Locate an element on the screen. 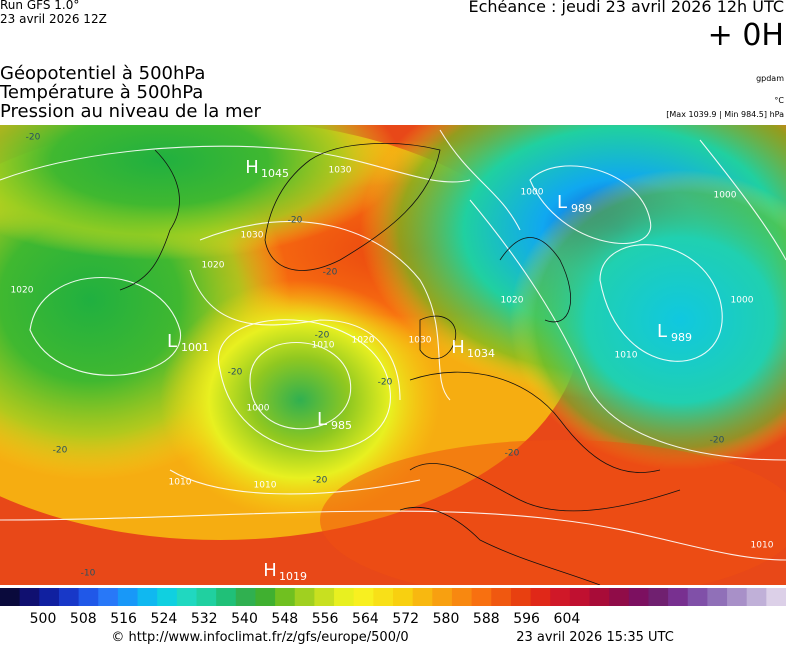 This screenshot has height=648, width=786. lead-time: + 0H is located at coordinates (745, 35).